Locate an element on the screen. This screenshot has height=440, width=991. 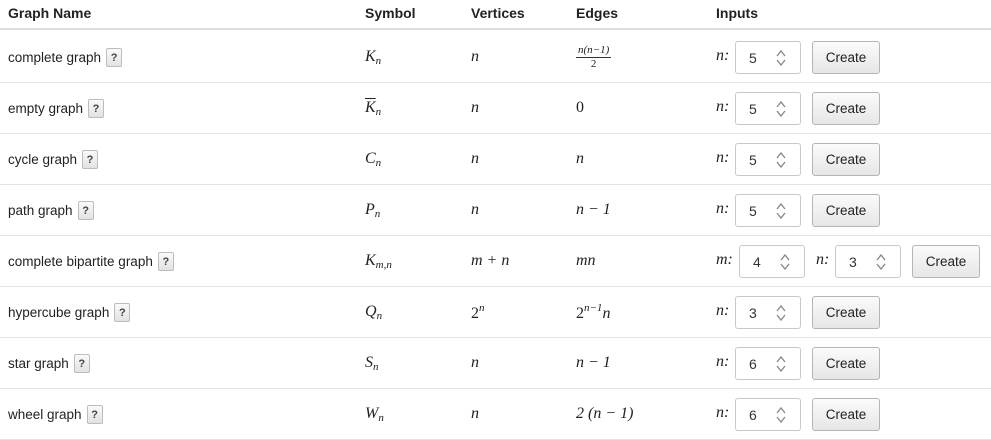
symbol-cell: Kn is located at coordinates (373, 57).